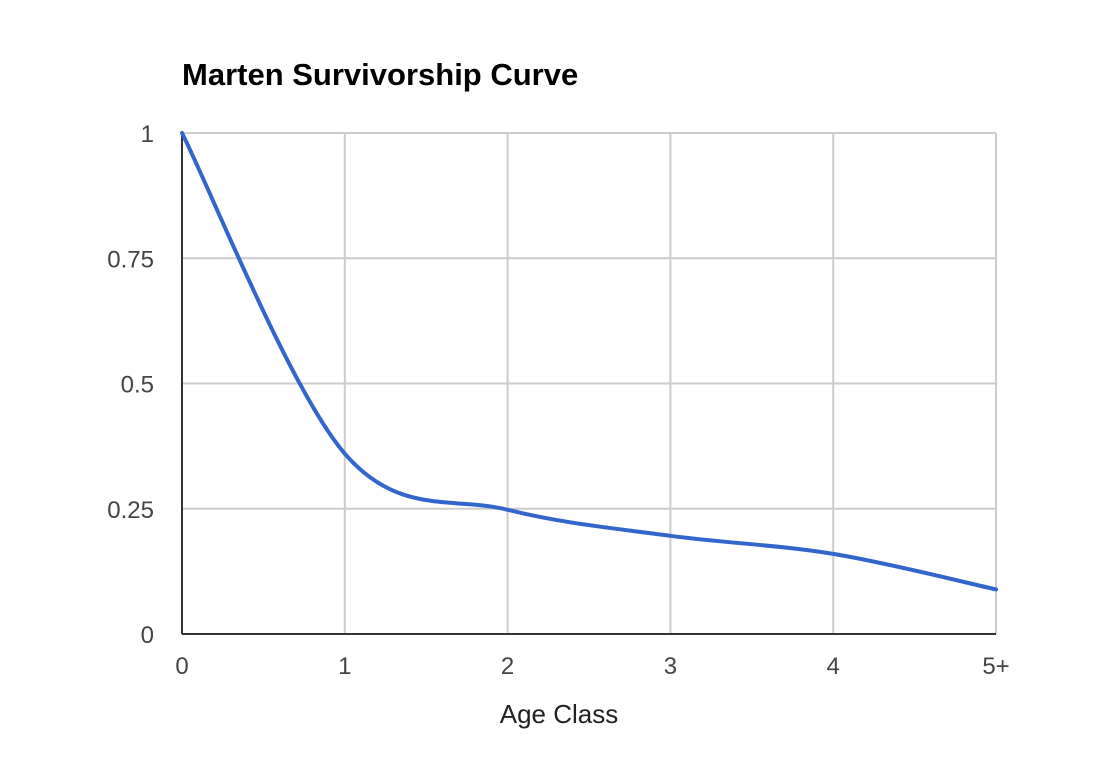  I want to click on x-tick-label: 0, so click(181, 666).